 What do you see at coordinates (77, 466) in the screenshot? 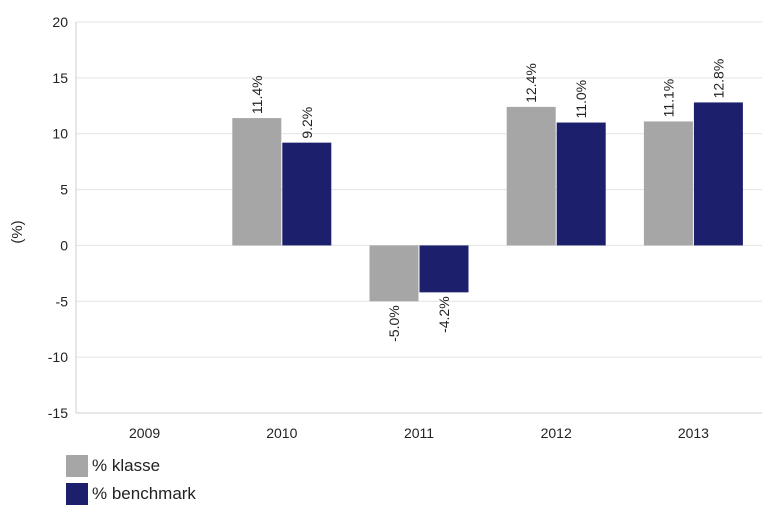
I see `legend-swatch-klasse` at bounding box center [77, 466].